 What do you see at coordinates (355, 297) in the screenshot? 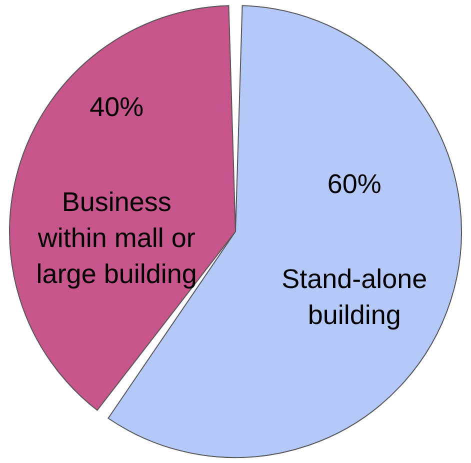
I see `slice-label: Stand-alone building` at bounding box center [355, 297].